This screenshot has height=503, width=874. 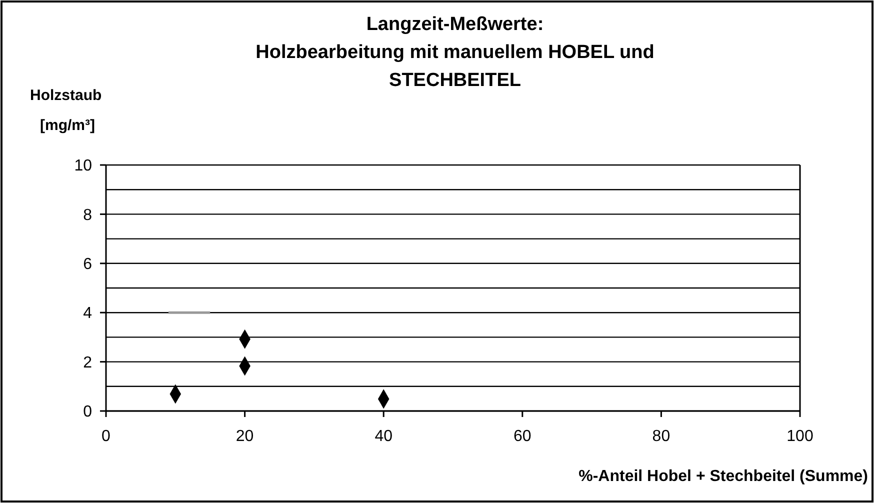 What do you see at coordinates (661, 436) in the screenshot?
I see `x-tick-label: 80` at bounding box center [661, 436].